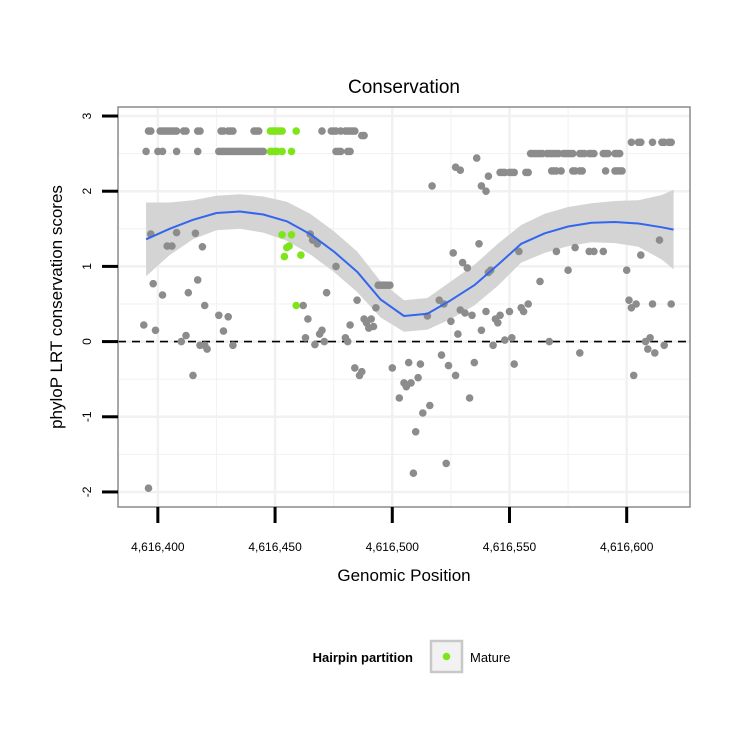 This screenshot has height=750, width=750. Describe the element at coordinates (87, 191) in the screenshot. I see `y-tick-label: 2` at that location.